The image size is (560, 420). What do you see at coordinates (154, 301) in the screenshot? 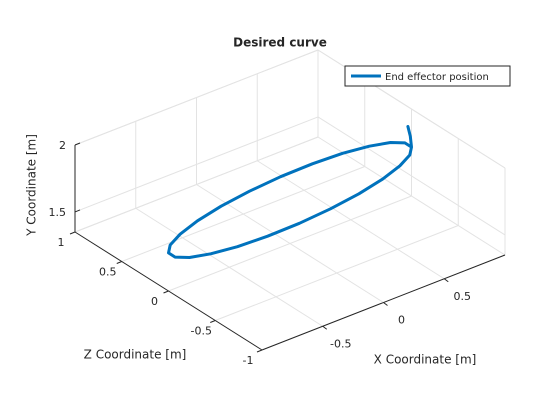
I see `z-tick-label: 0` at bounding box center [154, 301].